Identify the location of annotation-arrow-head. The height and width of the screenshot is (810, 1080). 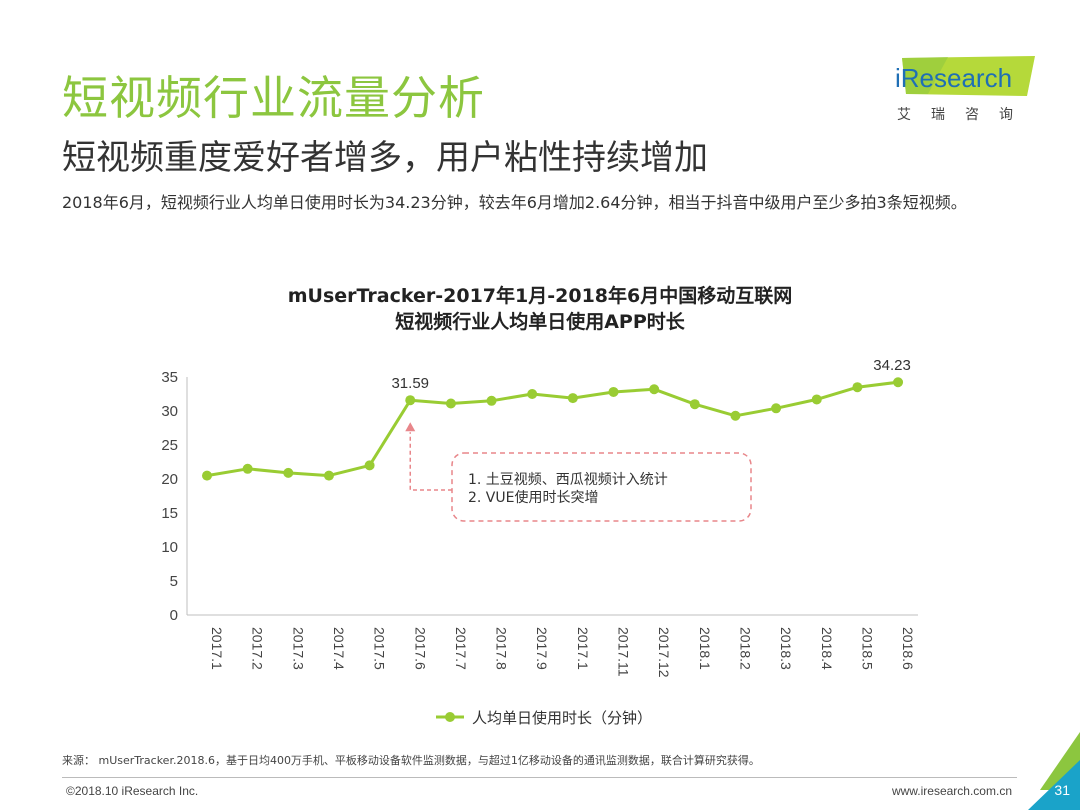
(410, 427).